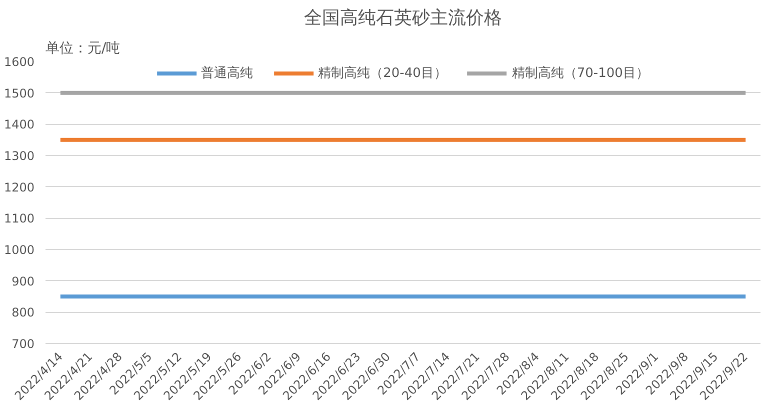 This screenshot has width=770, height=416. What do you see at coordinates (19, 219) in the screenshot?
I see `y-tick-label: 1100` at bounding box center [19, 219].